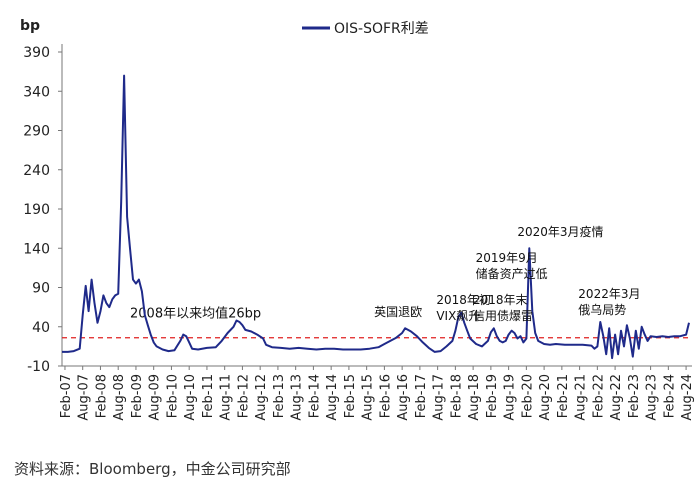  I want to click on x-tick-label: Aug-18, so click(474, 397).